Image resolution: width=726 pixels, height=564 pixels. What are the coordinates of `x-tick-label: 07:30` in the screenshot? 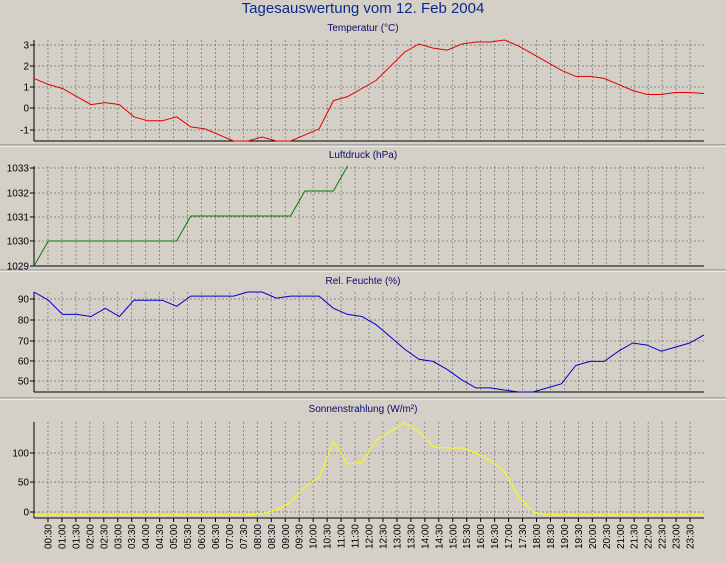 It's located at (244, 536).